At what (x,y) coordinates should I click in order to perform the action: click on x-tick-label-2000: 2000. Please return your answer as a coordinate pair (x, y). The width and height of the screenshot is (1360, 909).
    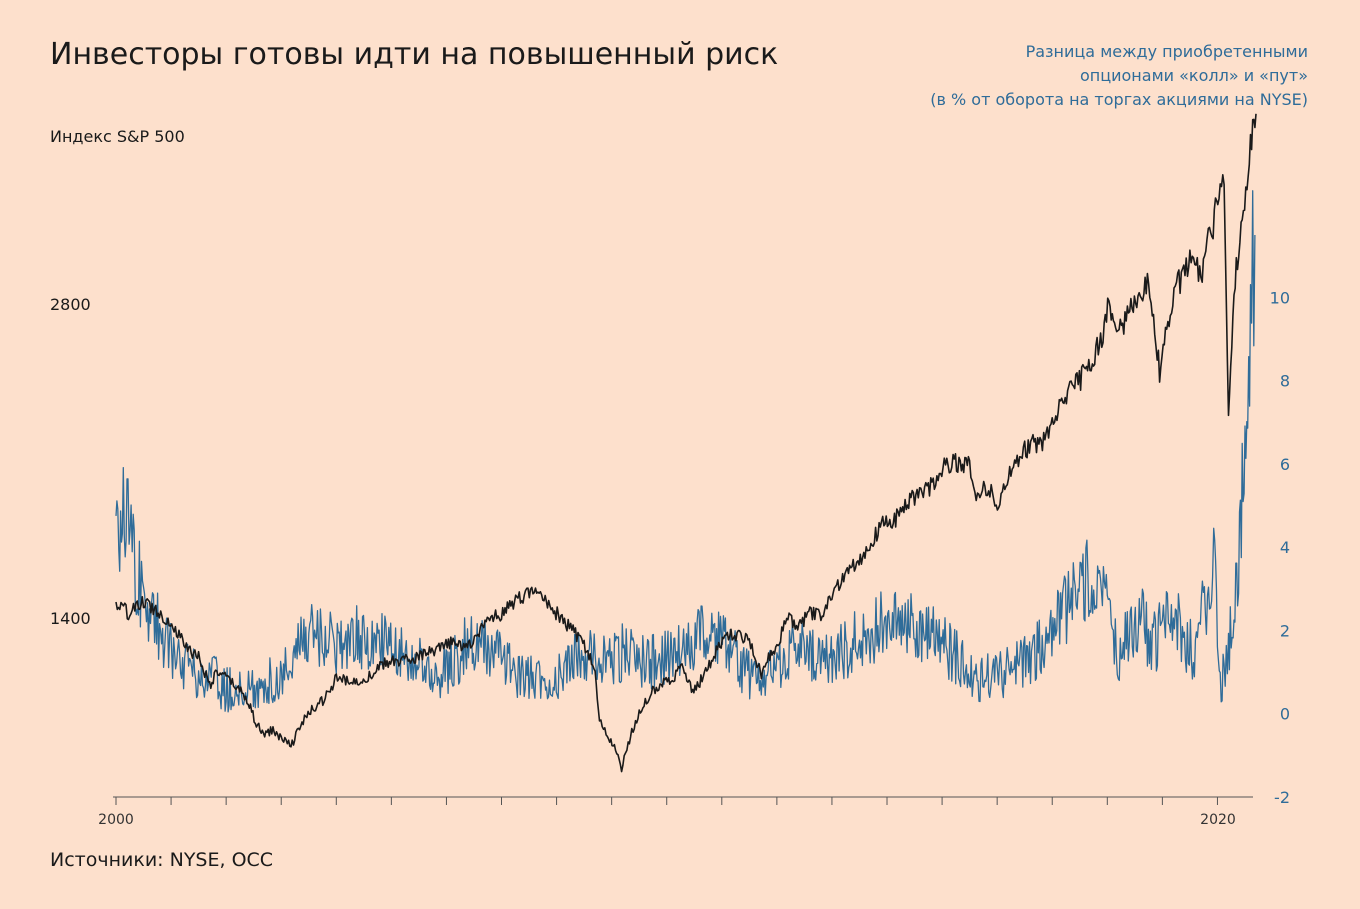
    Looking at the image, I should click on (116, 820).